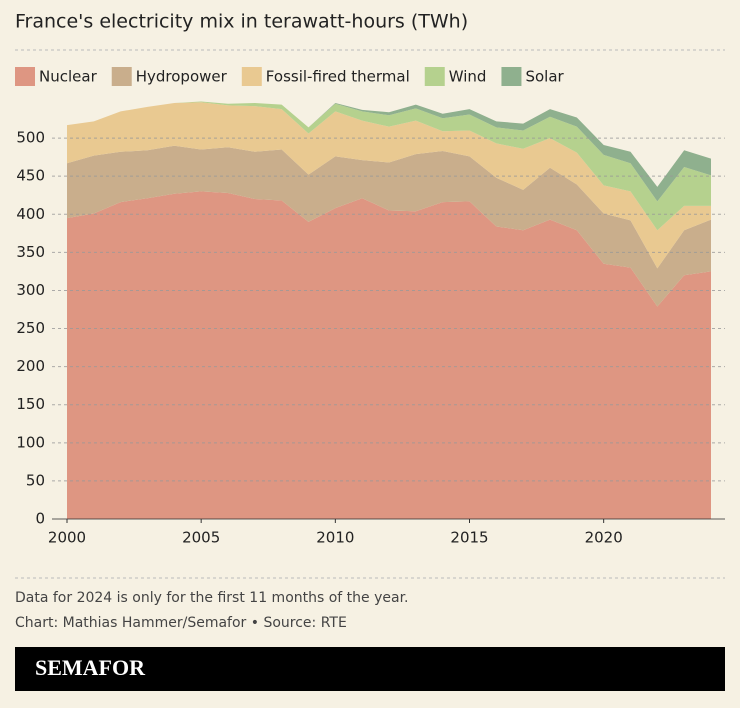 Image resolution: width=740 pixels, height=708 pixels. Describe the element at coordinates (90, 667) in the screenshot. I see `brand: SEMAFOR` at that location.